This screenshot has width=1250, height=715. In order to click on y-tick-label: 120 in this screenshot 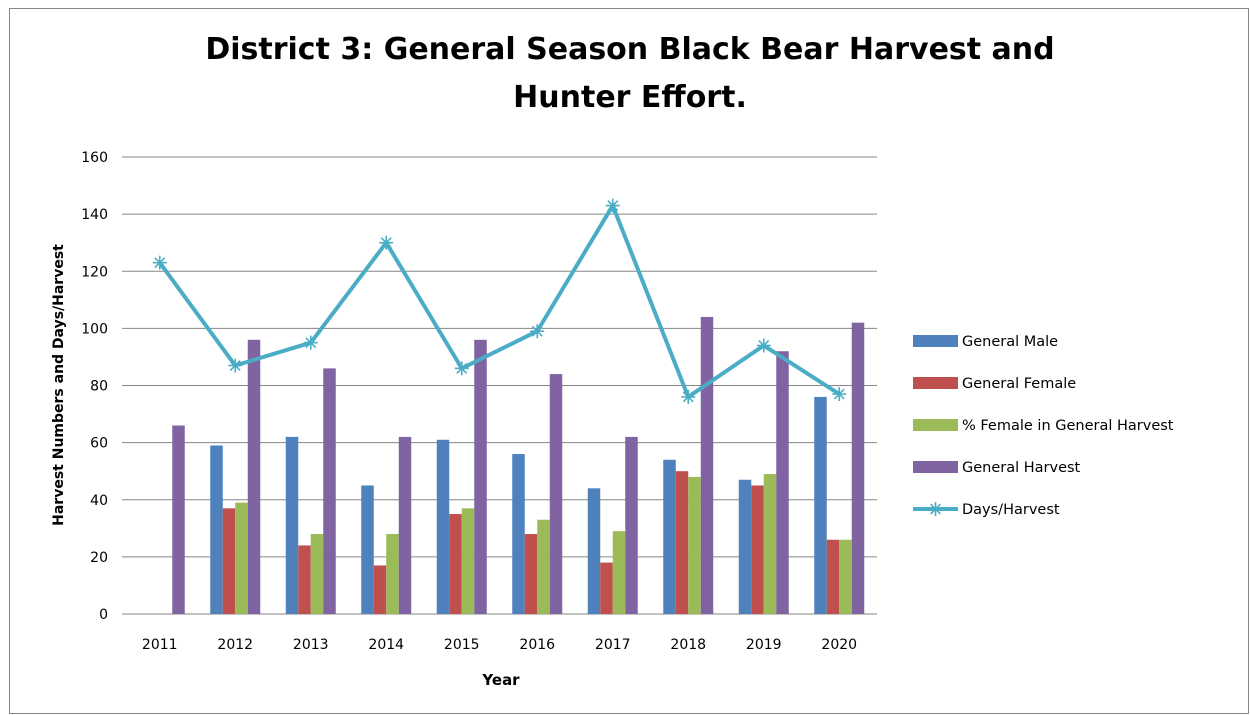, I will do `click(94, 272)`.